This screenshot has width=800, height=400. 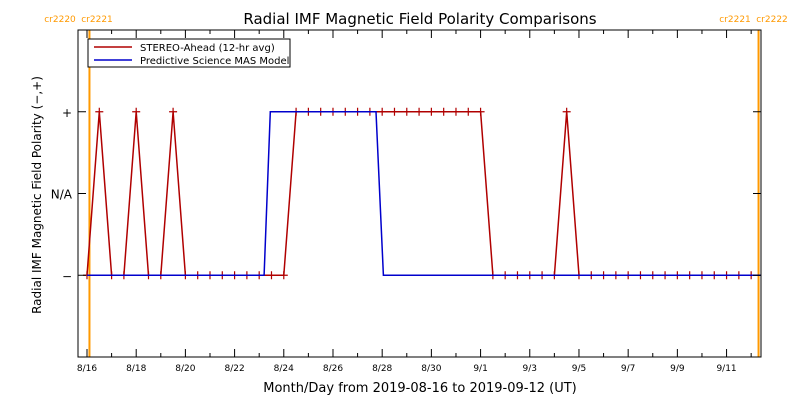 What do you see at coordinates (67, 276) in the screenshot?
I see `y-tick-label: −` at bounding box center [67, 276].